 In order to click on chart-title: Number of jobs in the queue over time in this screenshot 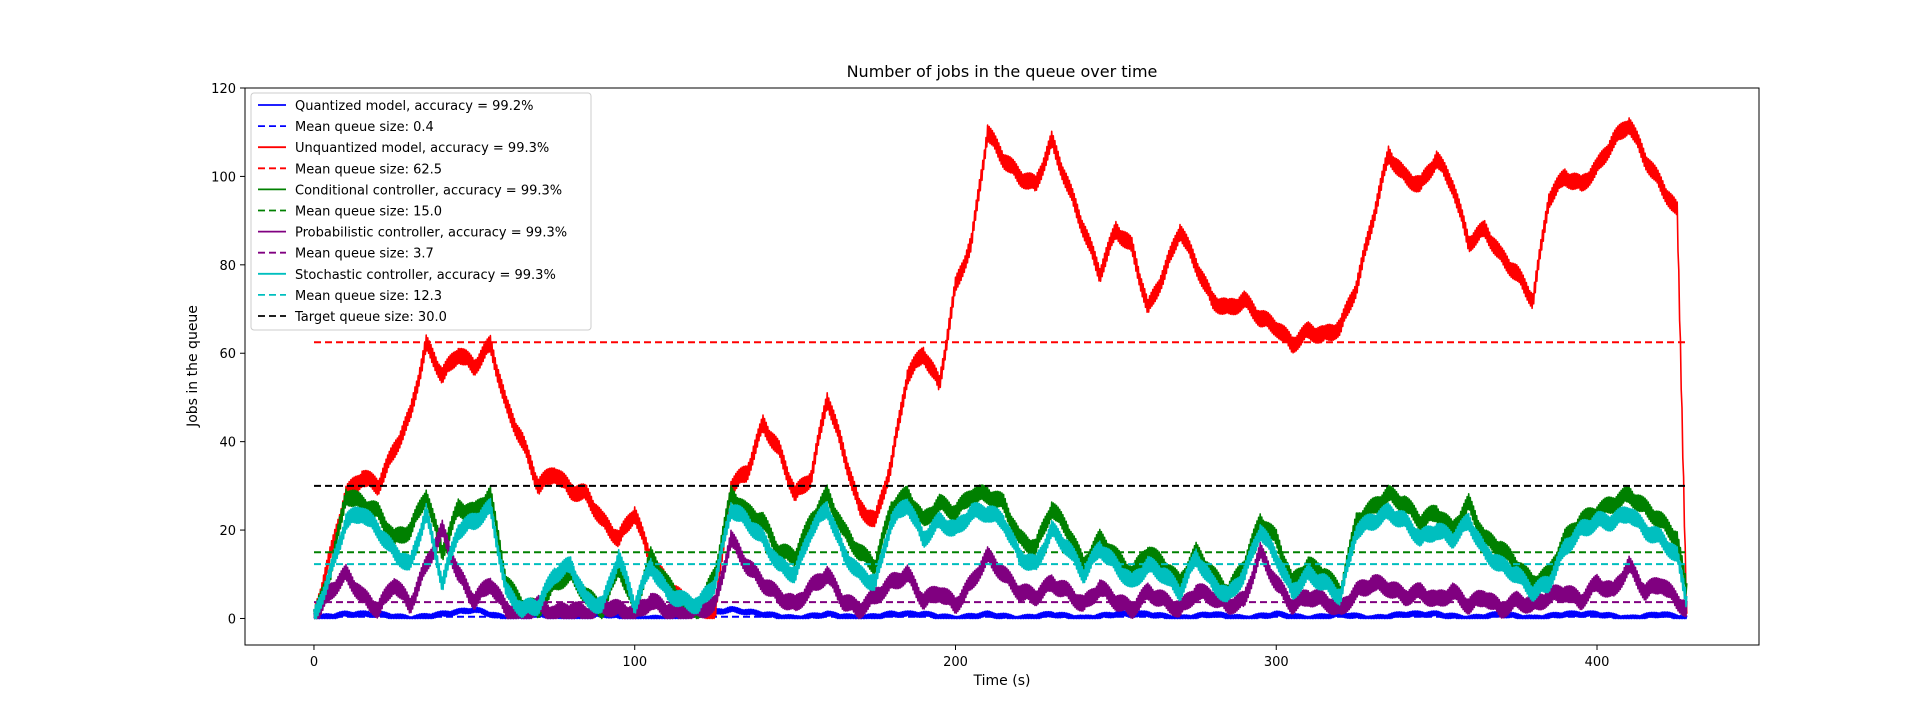, I will do `click(1002, 71)`.